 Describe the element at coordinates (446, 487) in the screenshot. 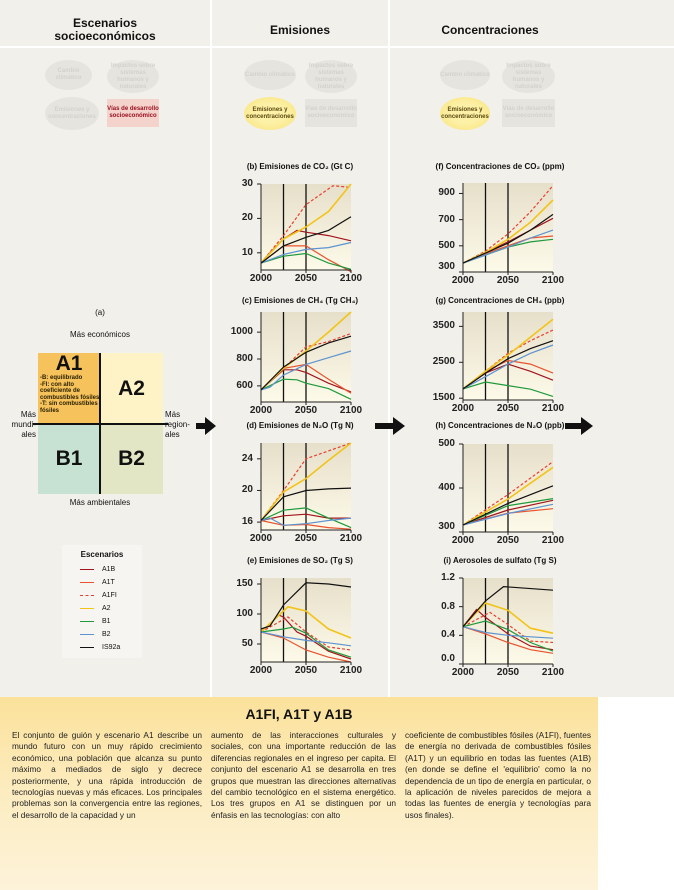

I see `y-tick-label: 400` at that location.